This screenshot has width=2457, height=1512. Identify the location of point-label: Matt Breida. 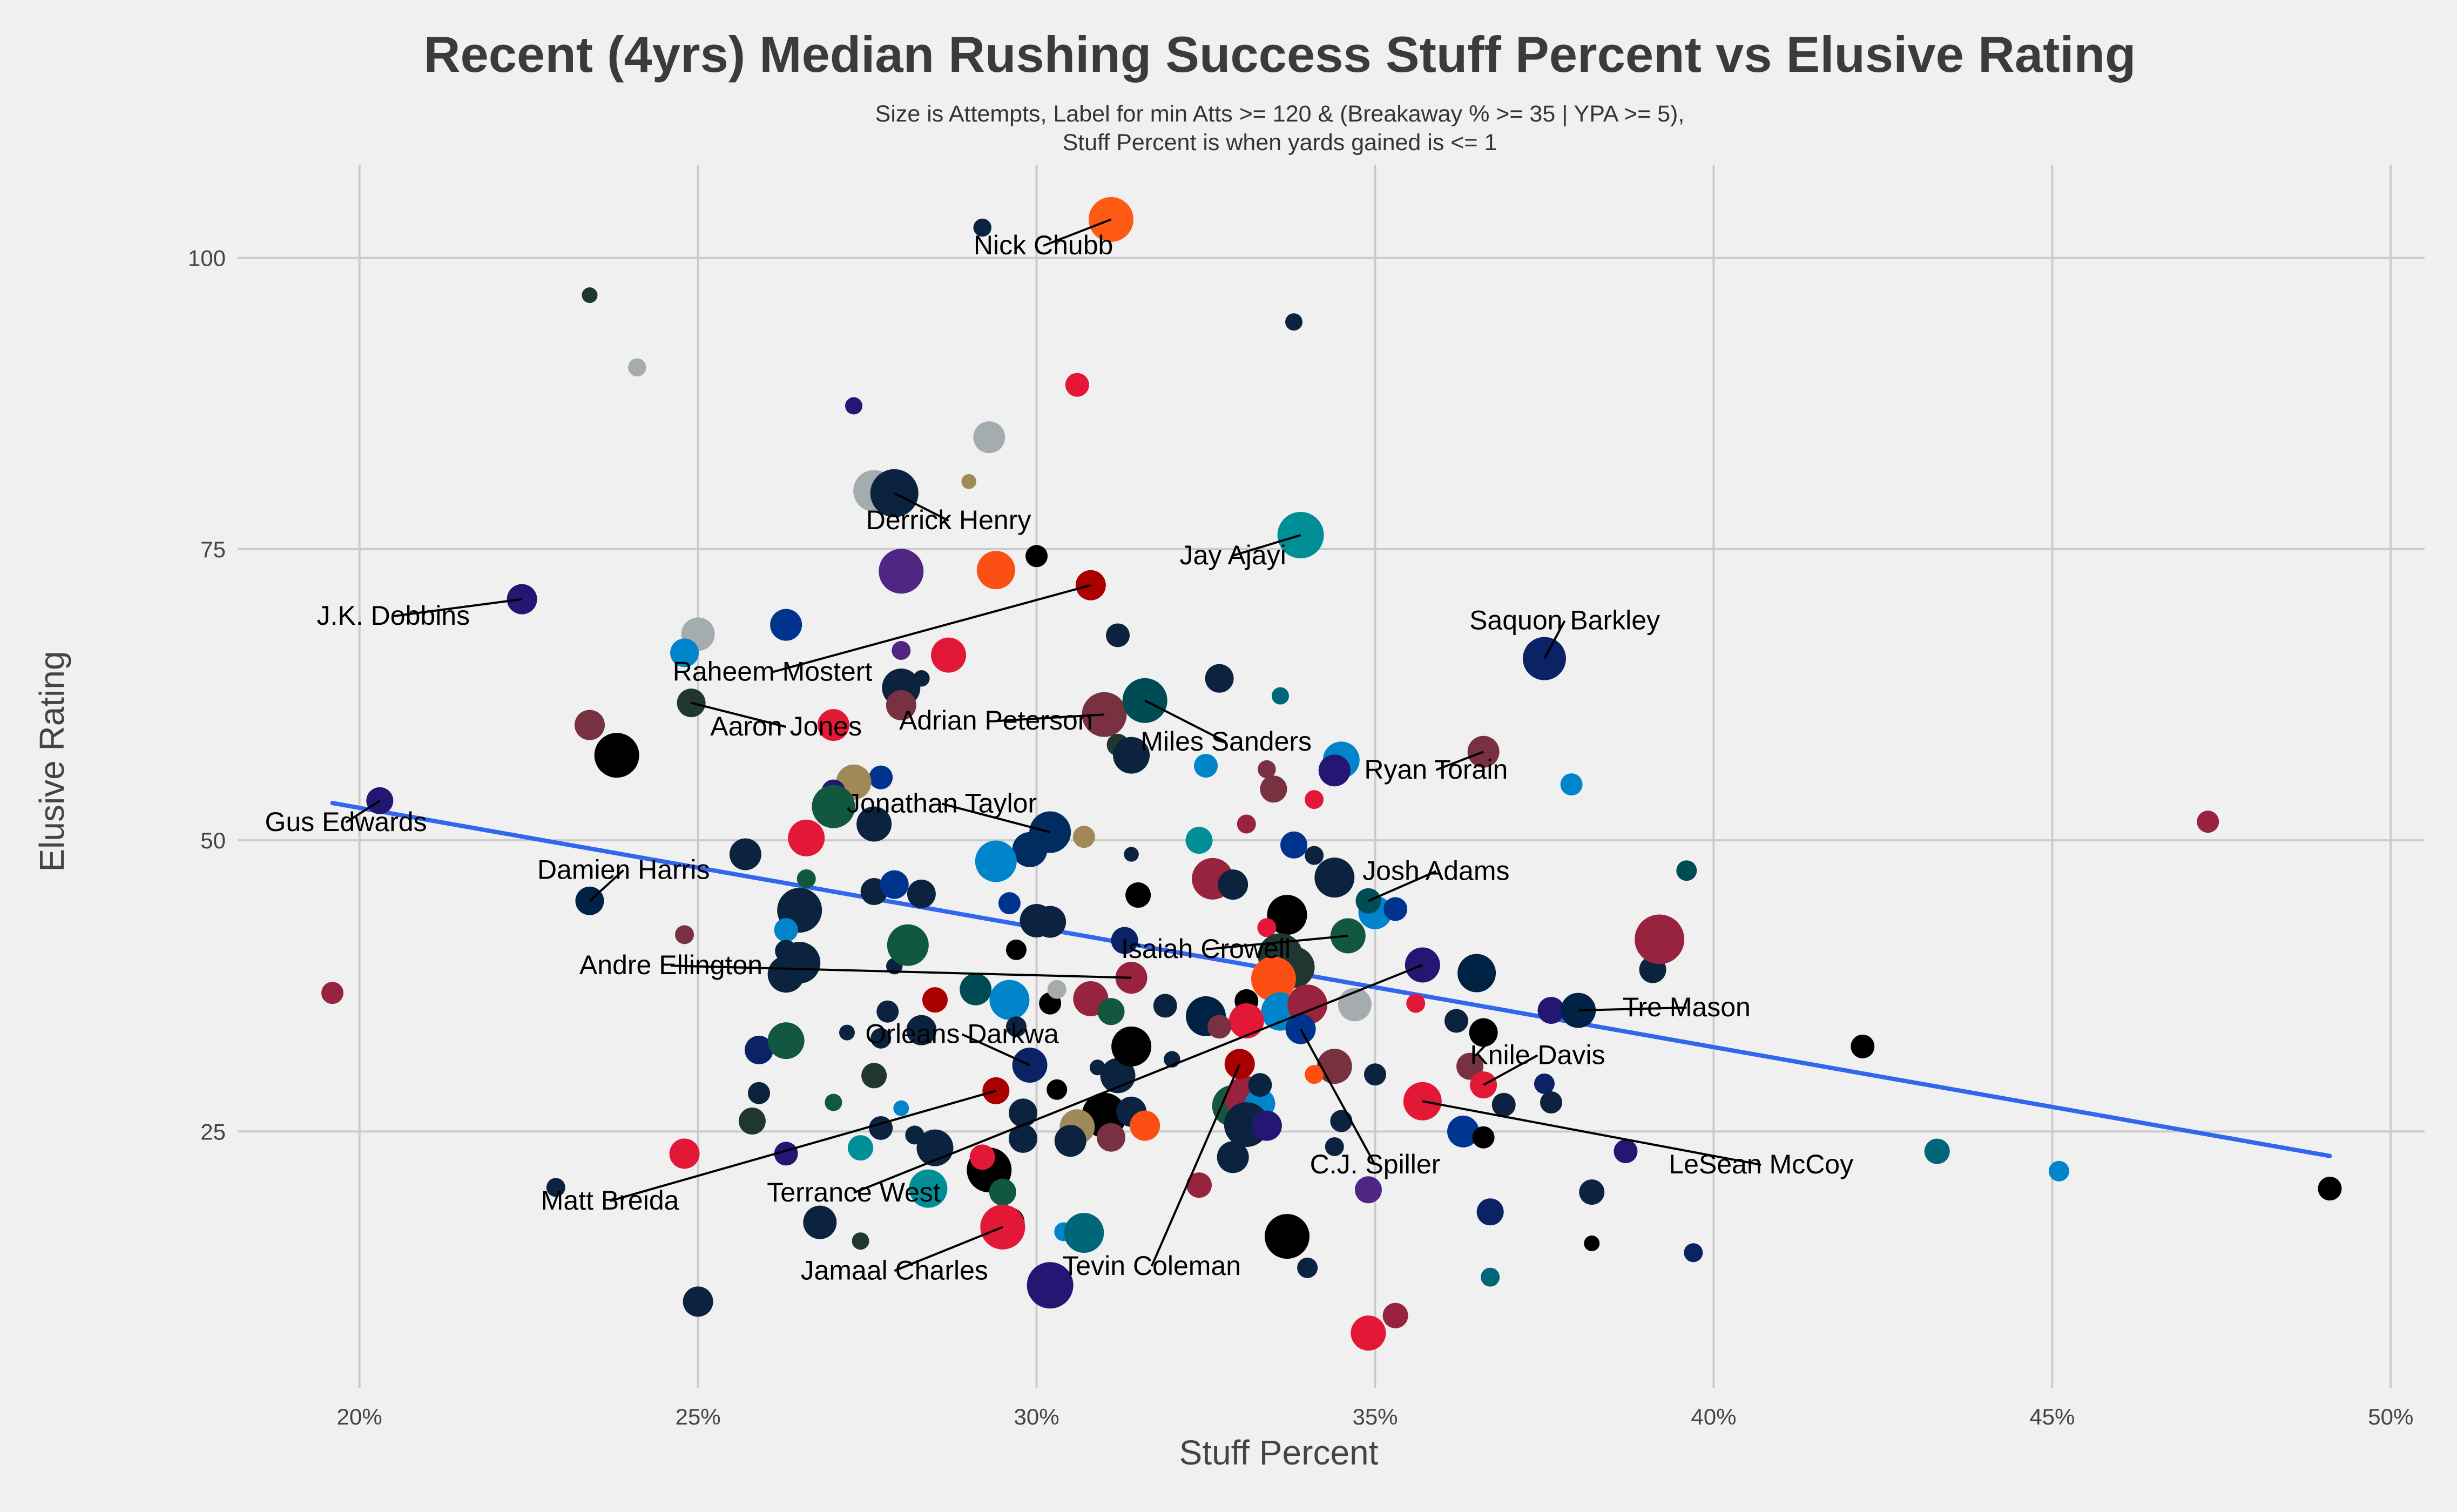
(610, 1201).